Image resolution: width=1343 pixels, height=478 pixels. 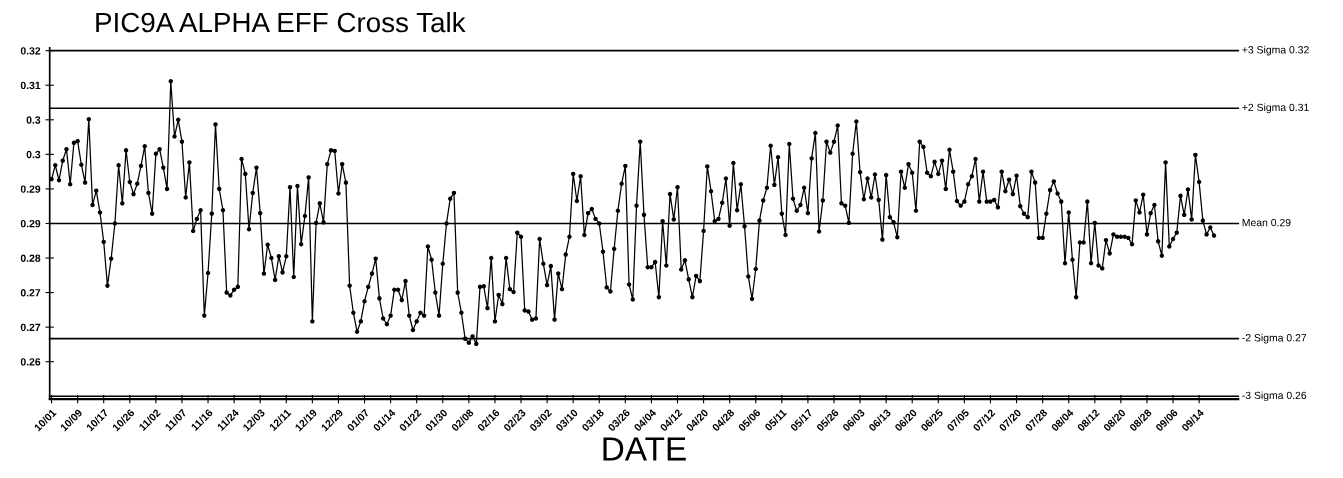 What do you see at coordinates (30, 51) in the screenshot?
I see `y-tick-label: 0.32` at bounding box center [30, 51].